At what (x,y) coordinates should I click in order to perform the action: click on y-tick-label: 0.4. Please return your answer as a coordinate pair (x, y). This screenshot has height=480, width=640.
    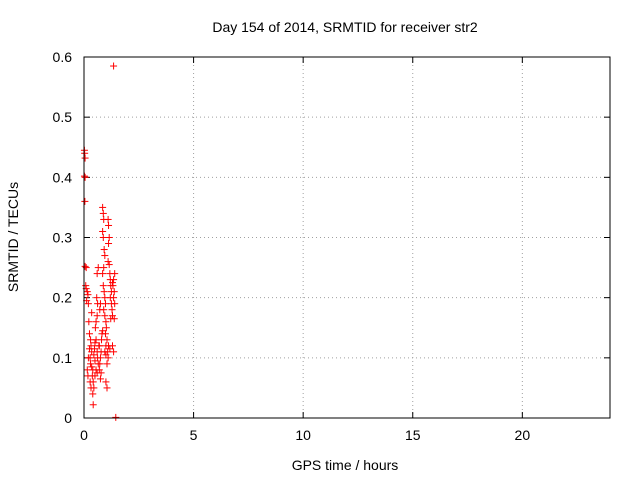
    Looking at the image, I should click on (63, 177).